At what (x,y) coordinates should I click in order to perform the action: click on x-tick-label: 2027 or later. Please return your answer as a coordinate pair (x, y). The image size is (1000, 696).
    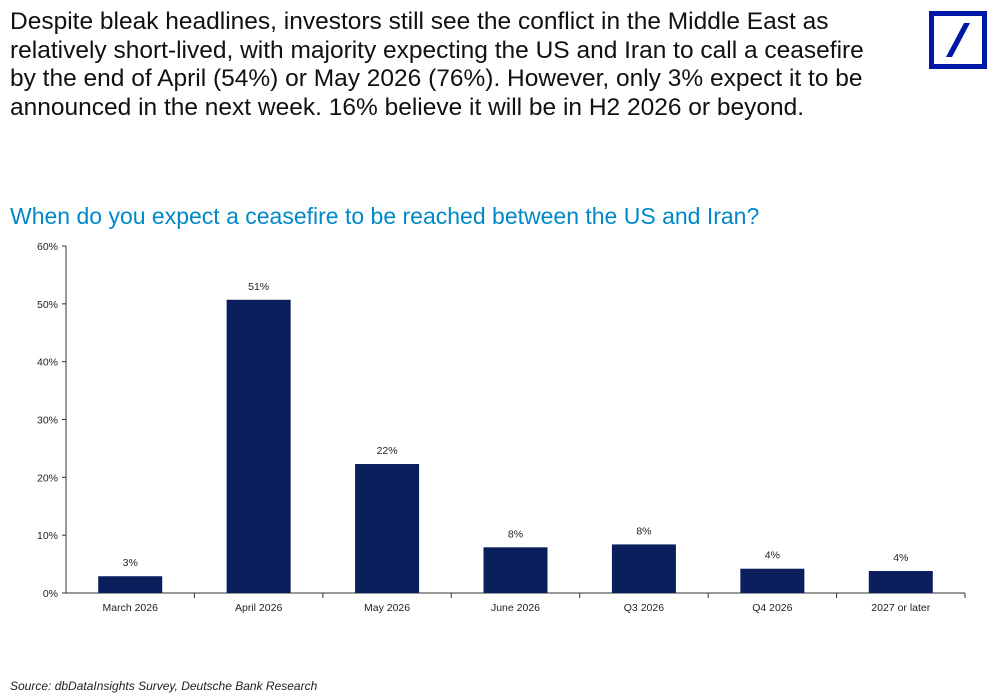
    Looking at the image, I should click on (900, 608).